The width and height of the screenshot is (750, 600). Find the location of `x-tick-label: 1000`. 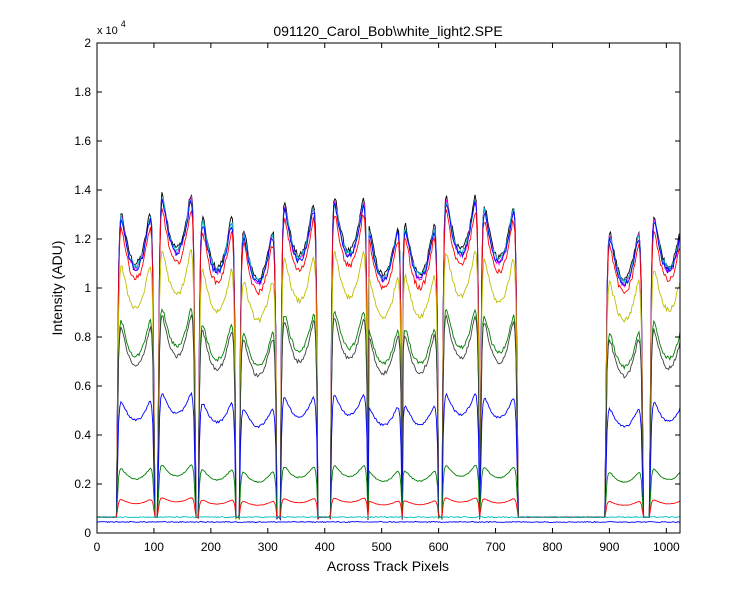

x-tick-label: 1000 is located at coordinates (666, 547).